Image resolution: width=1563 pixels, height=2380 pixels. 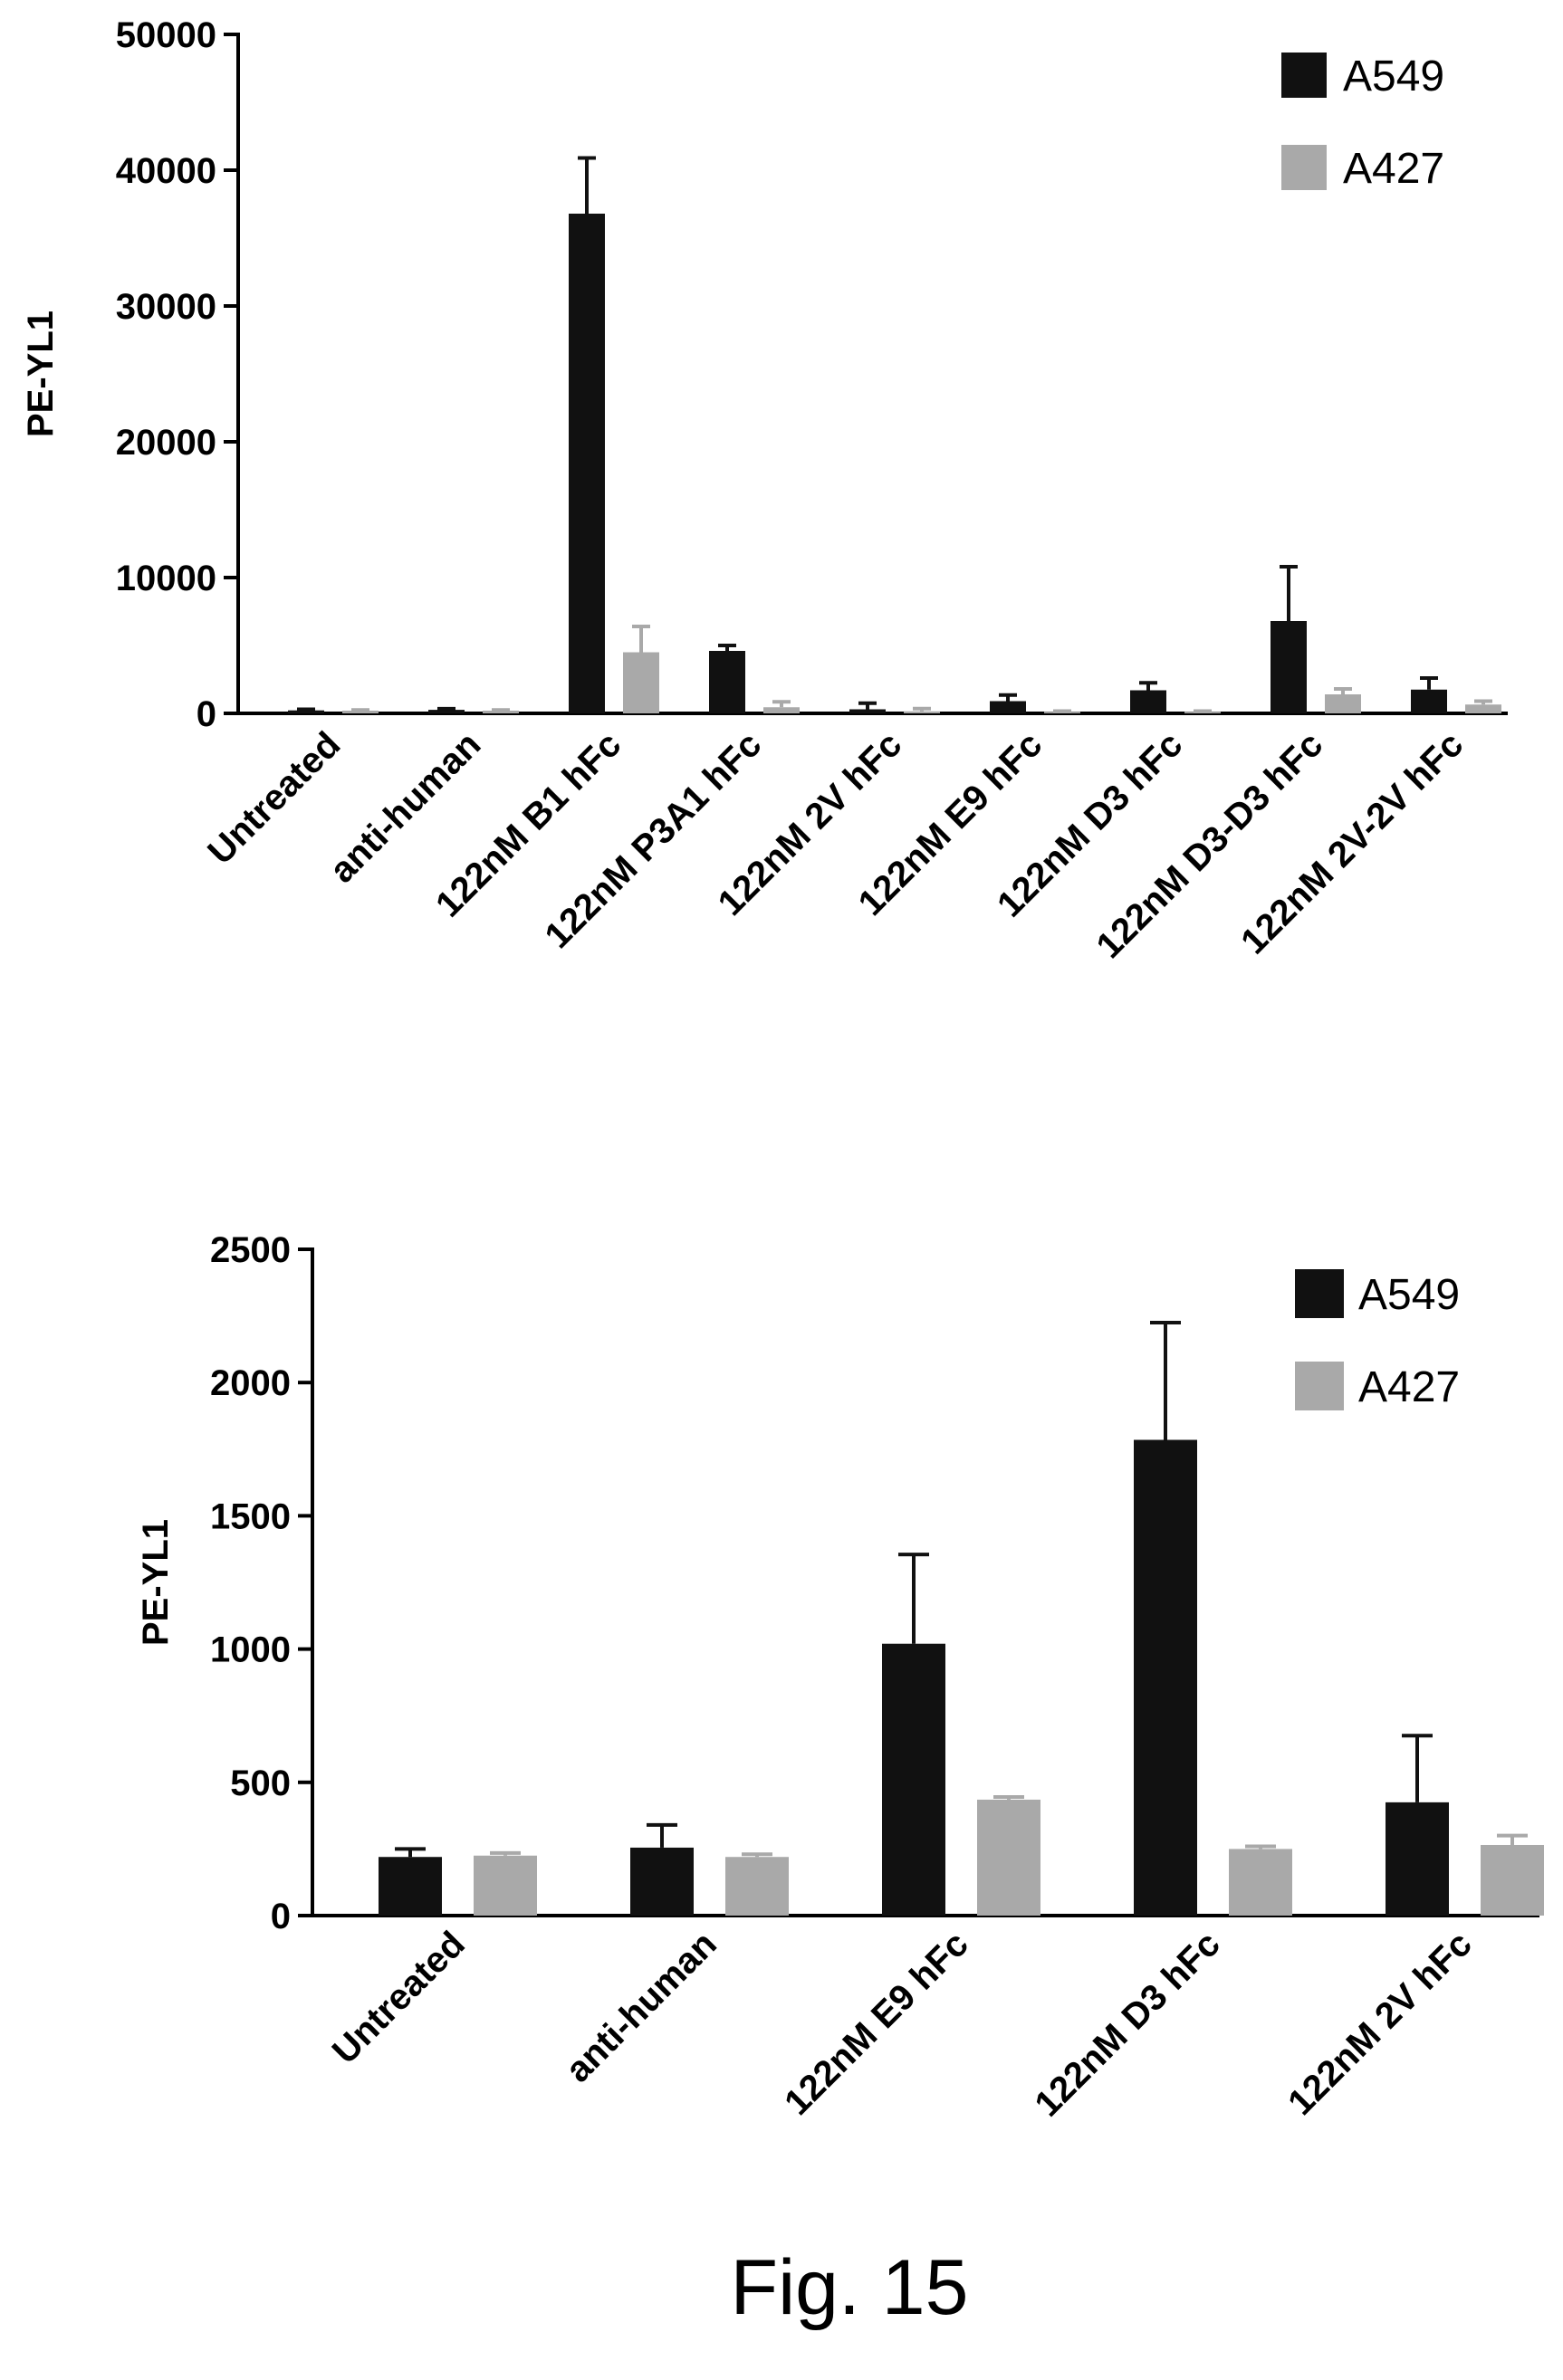 I want to click on y-tick-label: 500, so click(x=260, y=1783).